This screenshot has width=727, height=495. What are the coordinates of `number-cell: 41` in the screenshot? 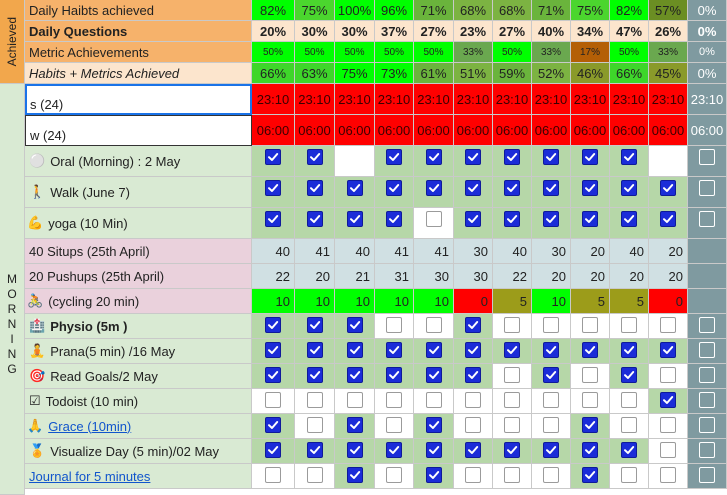 It's located at (434, 251).